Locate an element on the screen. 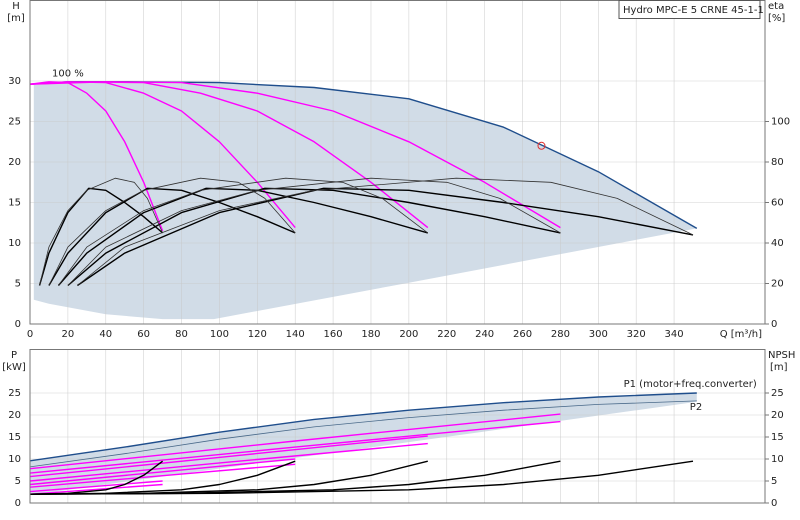  x-tick-label: 200 is located at coordinates (408, 334).